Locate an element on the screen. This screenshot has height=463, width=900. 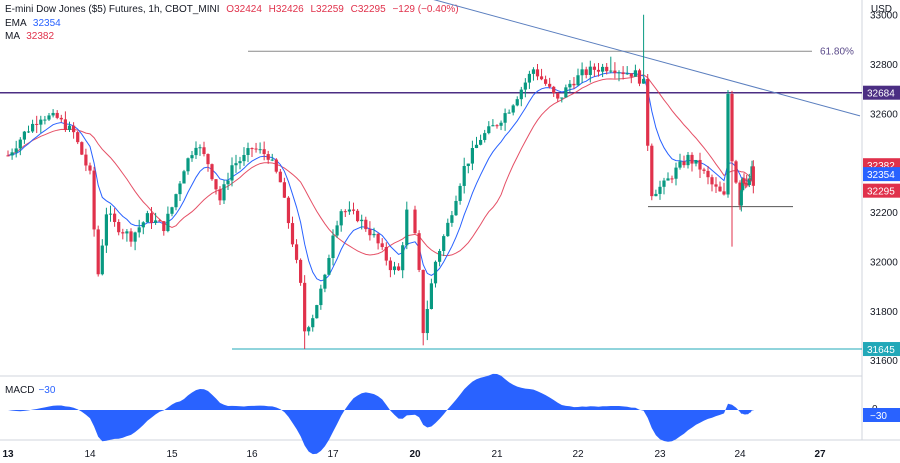
x-tick-label: 20 is located at coordinates (415, 454).